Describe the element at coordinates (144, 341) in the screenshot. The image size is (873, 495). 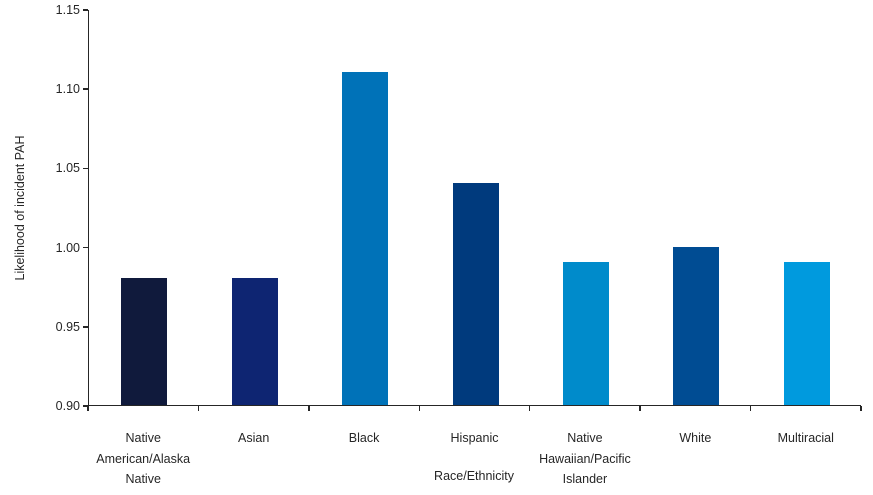
I see `bar-native-american-alaska-native` at that location.